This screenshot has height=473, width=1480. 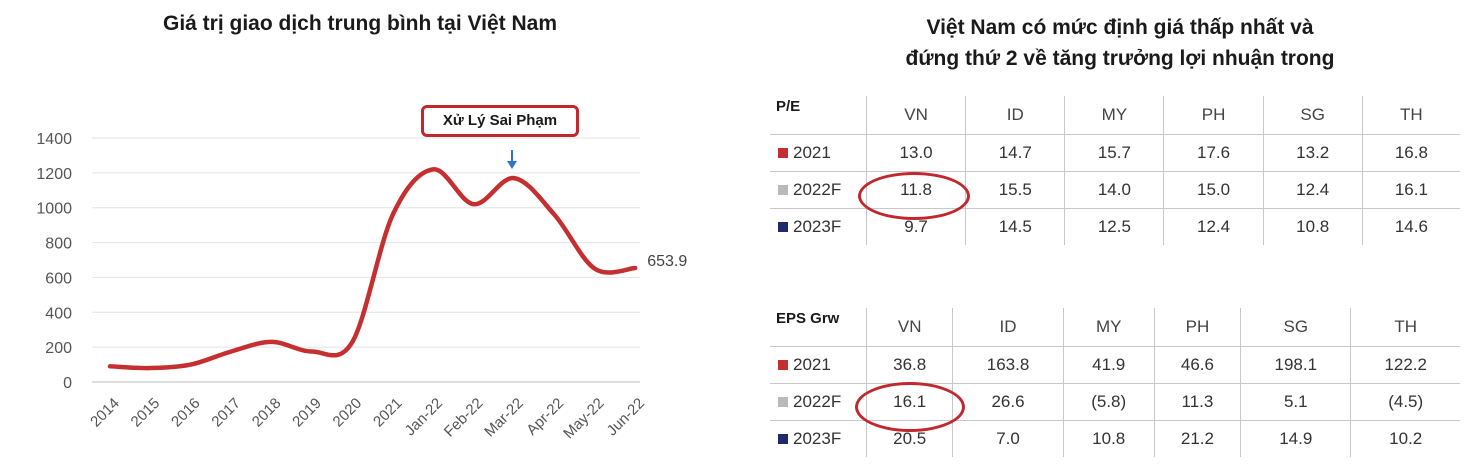 What do you see at coordinates (54, 261) in the screenshot?
I see `chart-y-axis: 0 200 400 600 800 1000 1200 1400` at bounding box center [54, 261].